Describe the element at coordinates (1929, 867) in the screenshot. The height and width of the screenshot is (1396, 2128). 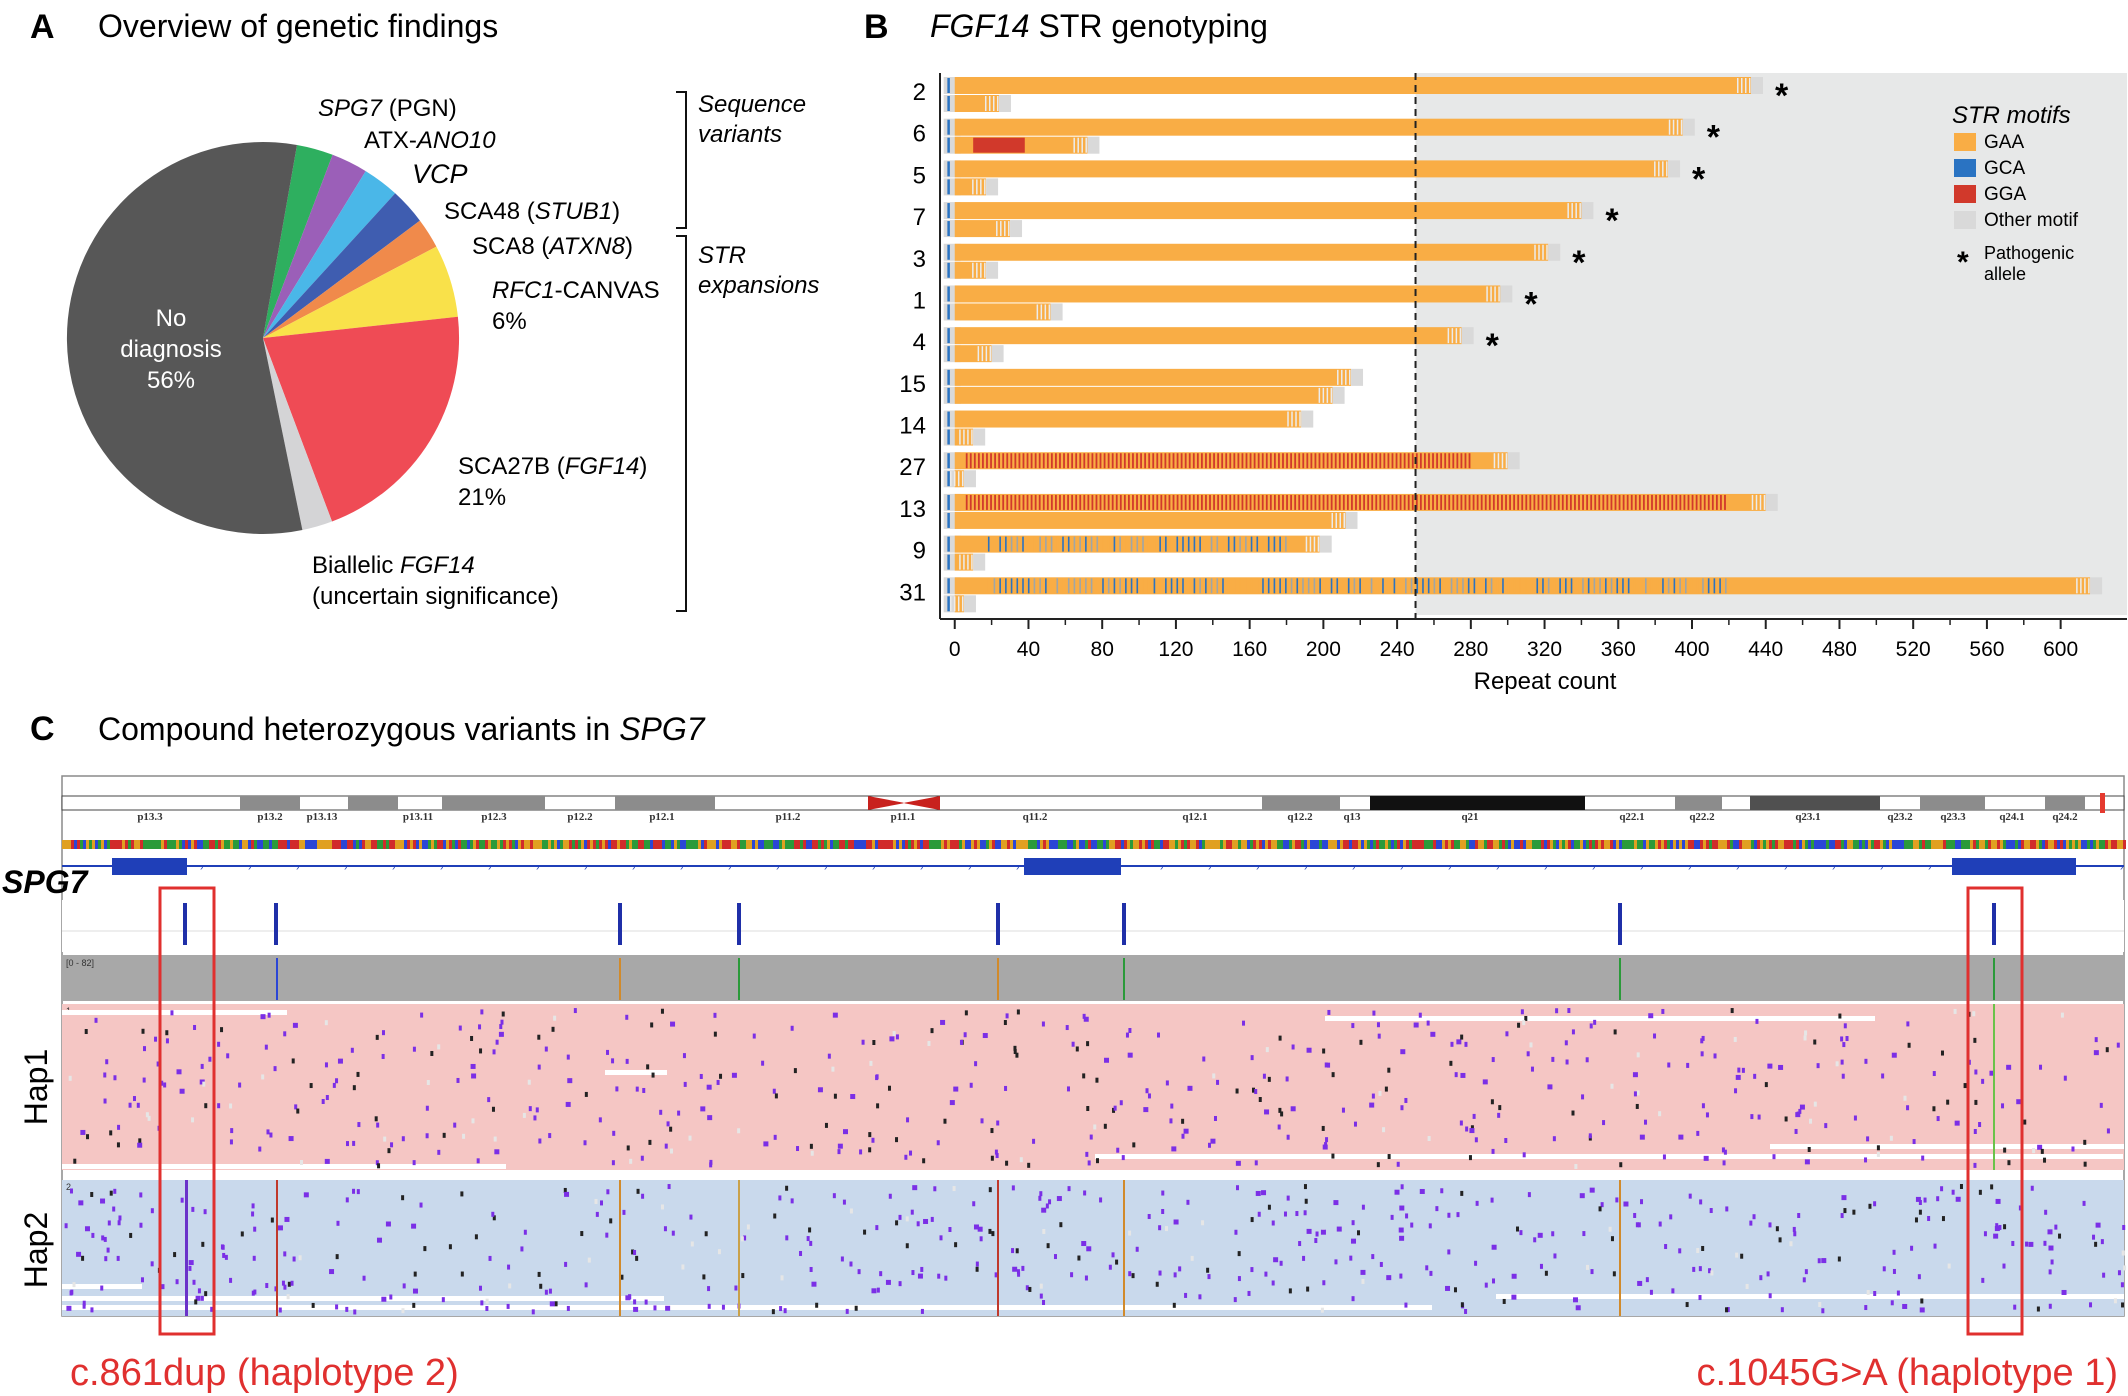
I see `strand-arrow: ›` at that location.